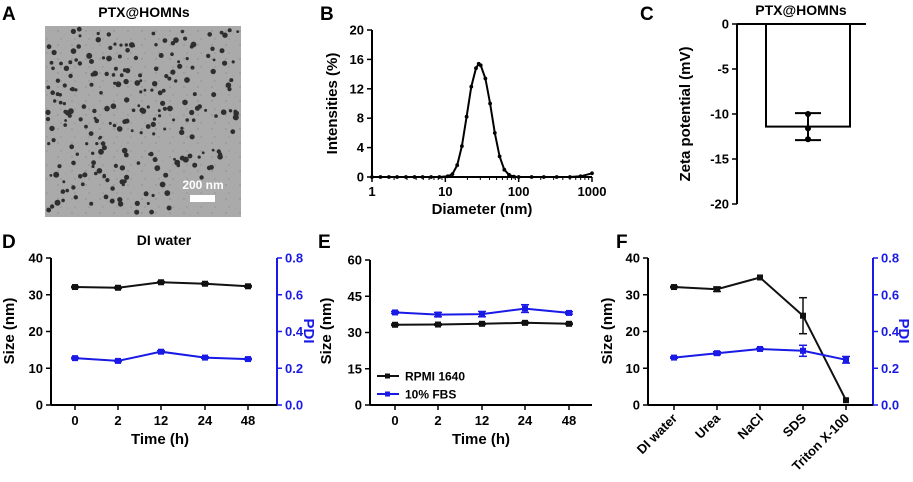 This screenshot has height=482, width=913. I want to click on c-data-point, so click(808, 114).